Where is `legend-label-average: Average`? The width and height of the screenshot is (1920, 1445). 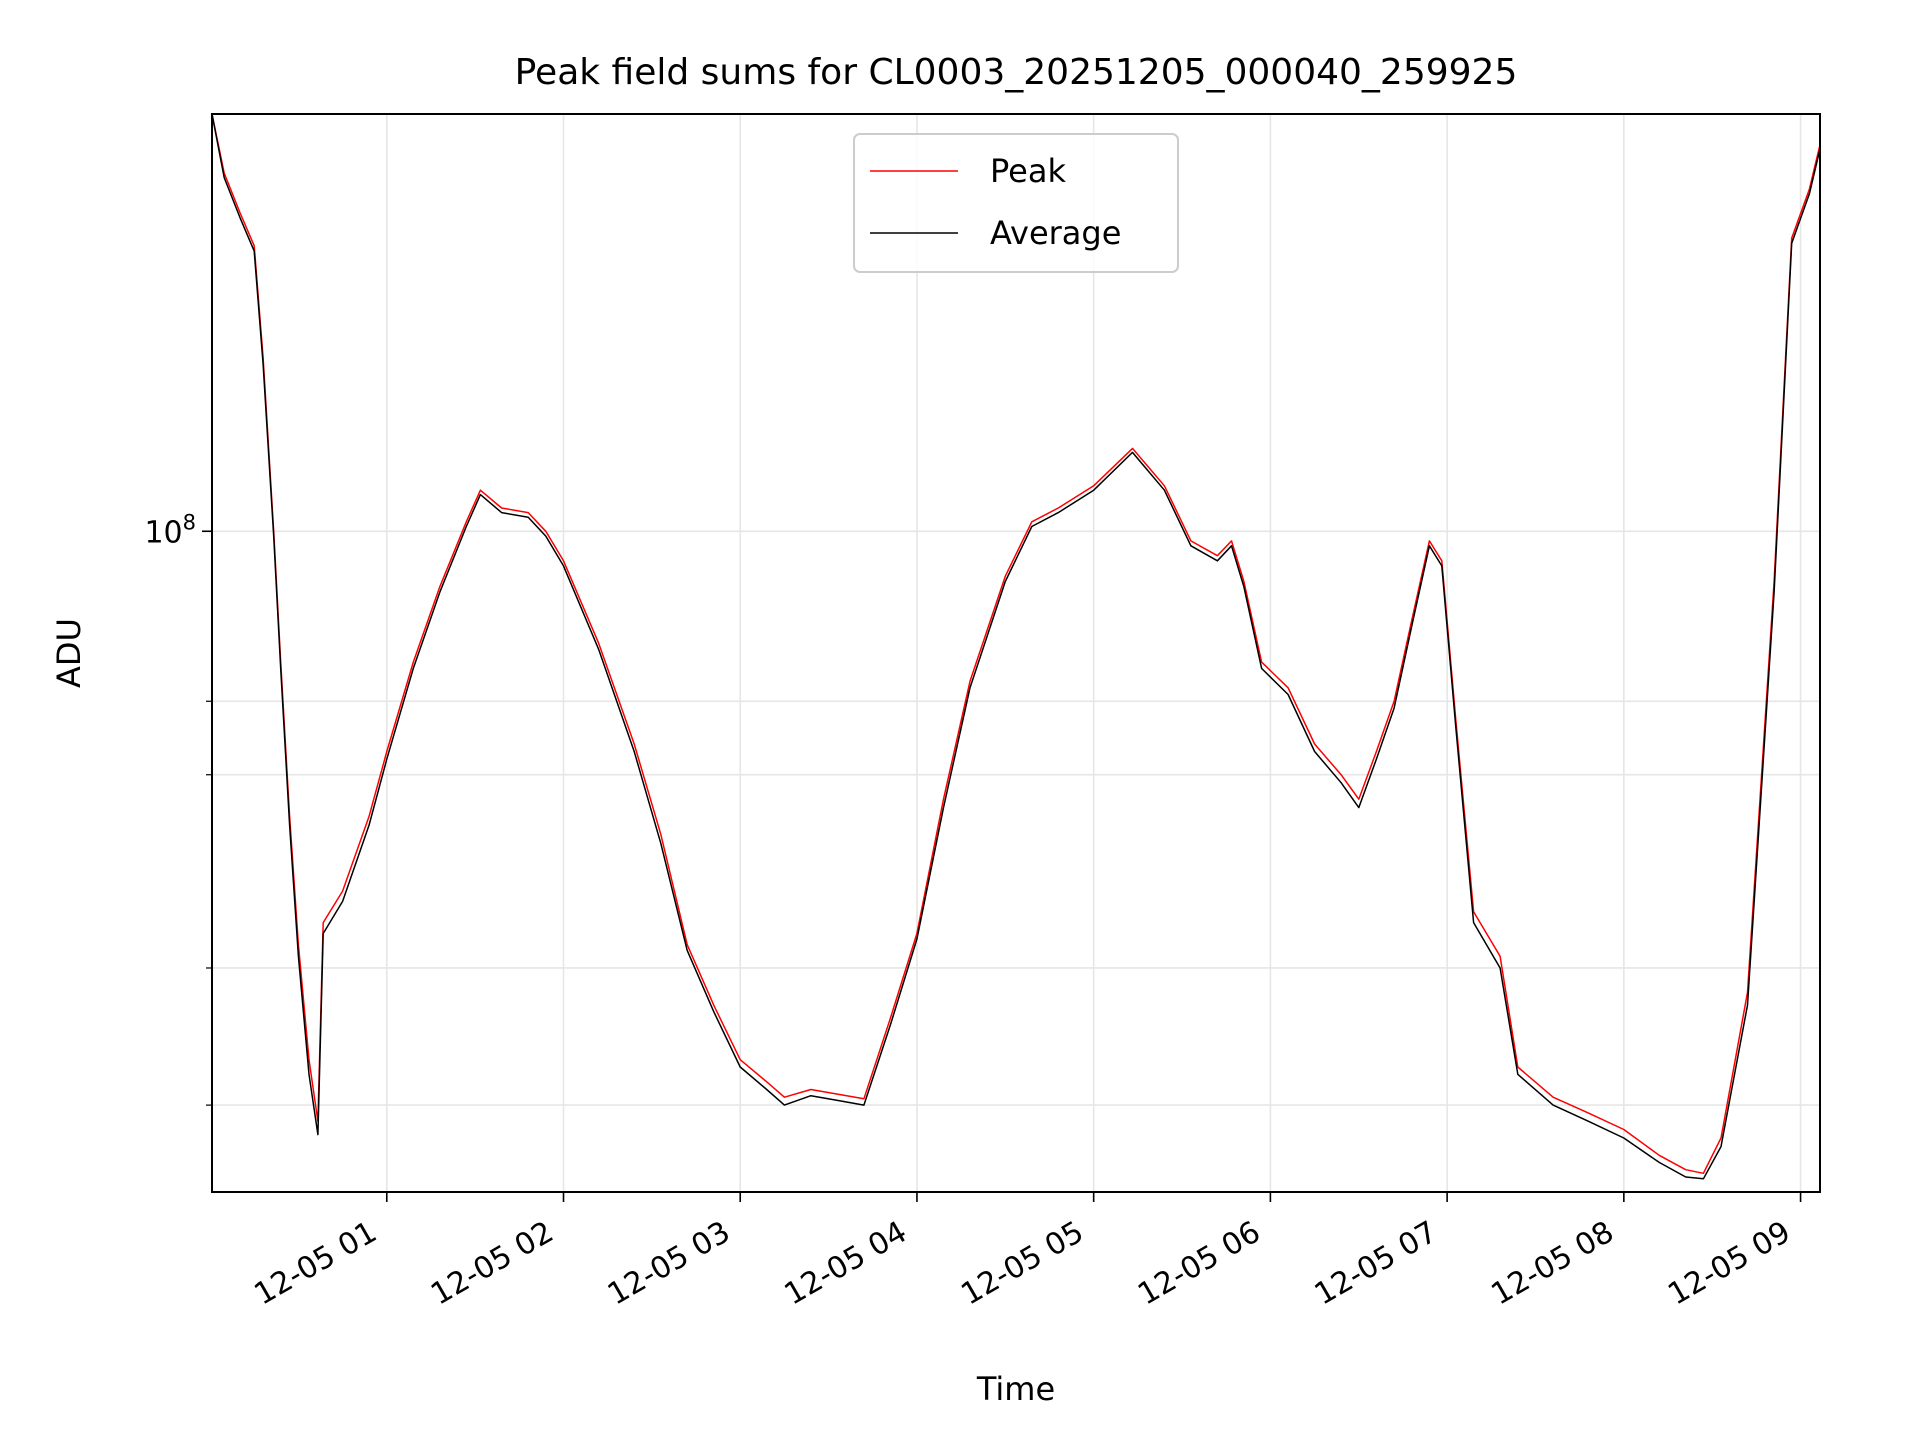
legend-label-average: Average is located at coordinates (1055, 233).